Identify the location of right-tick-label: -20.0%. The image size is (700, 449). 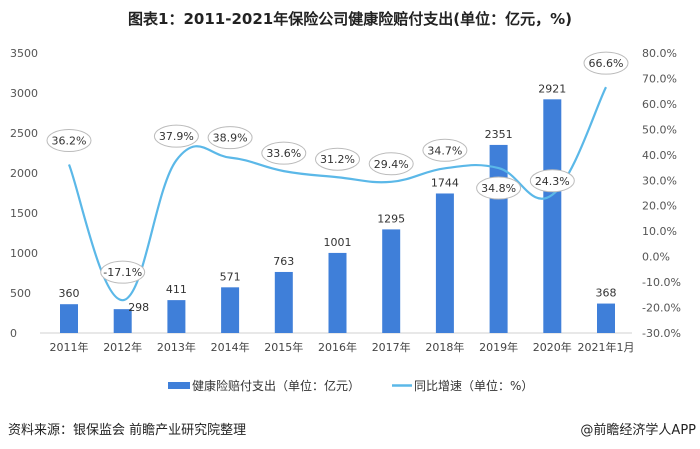
(661, 308).